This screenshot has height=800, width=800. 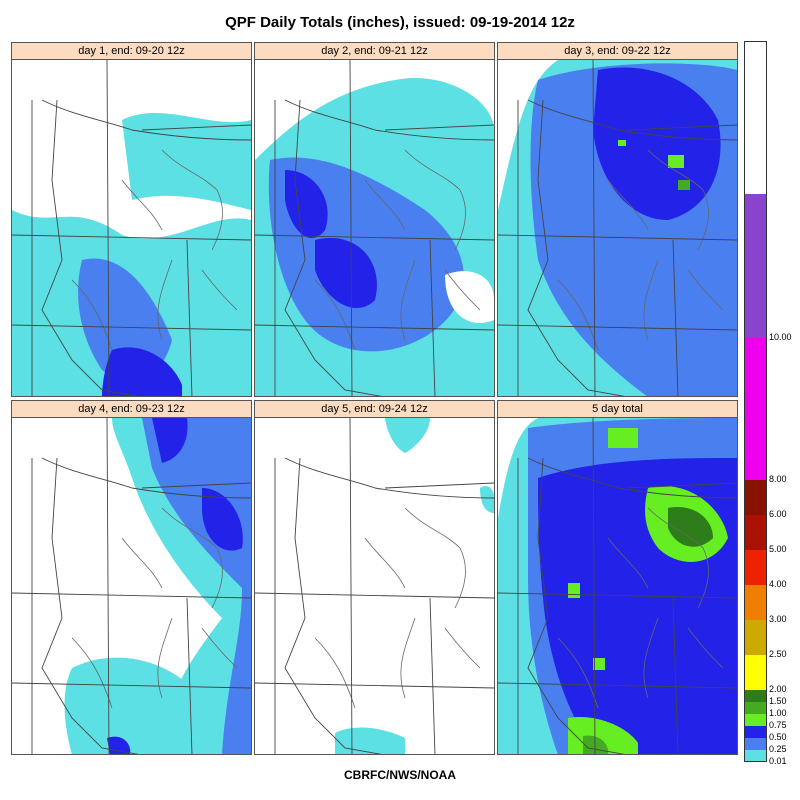 I want to click on legend-tick-label: 5.00, so click(x=778, y=549).